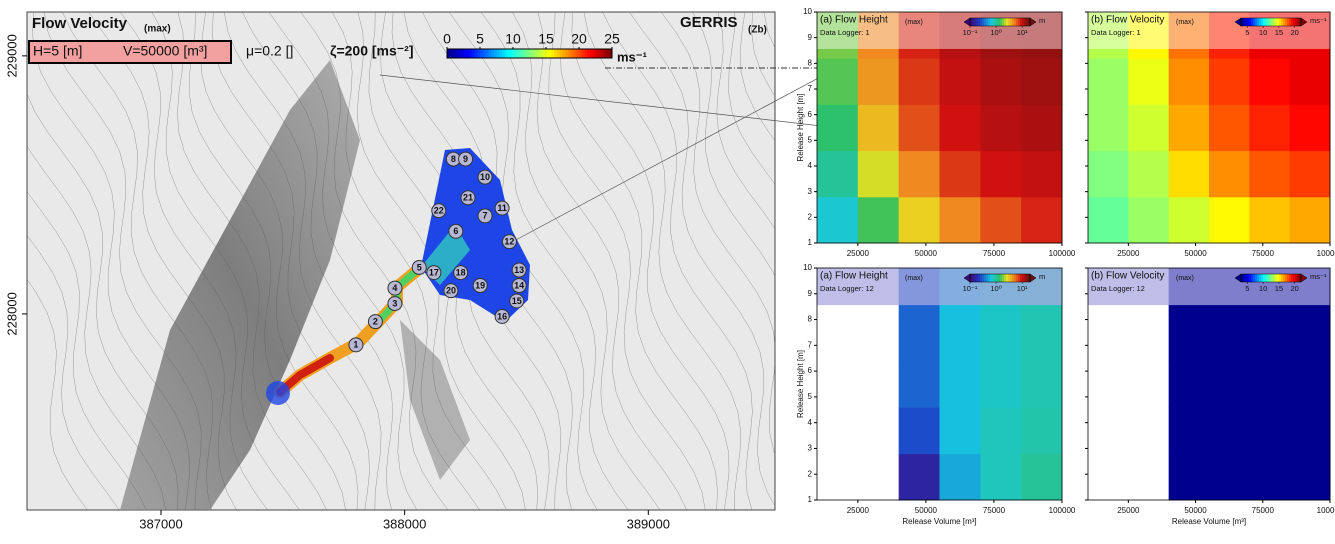 This screenshot has height=544, width=1335. I want to click on colorbar-tick-label: 10⁻¹, so click(970, 288).